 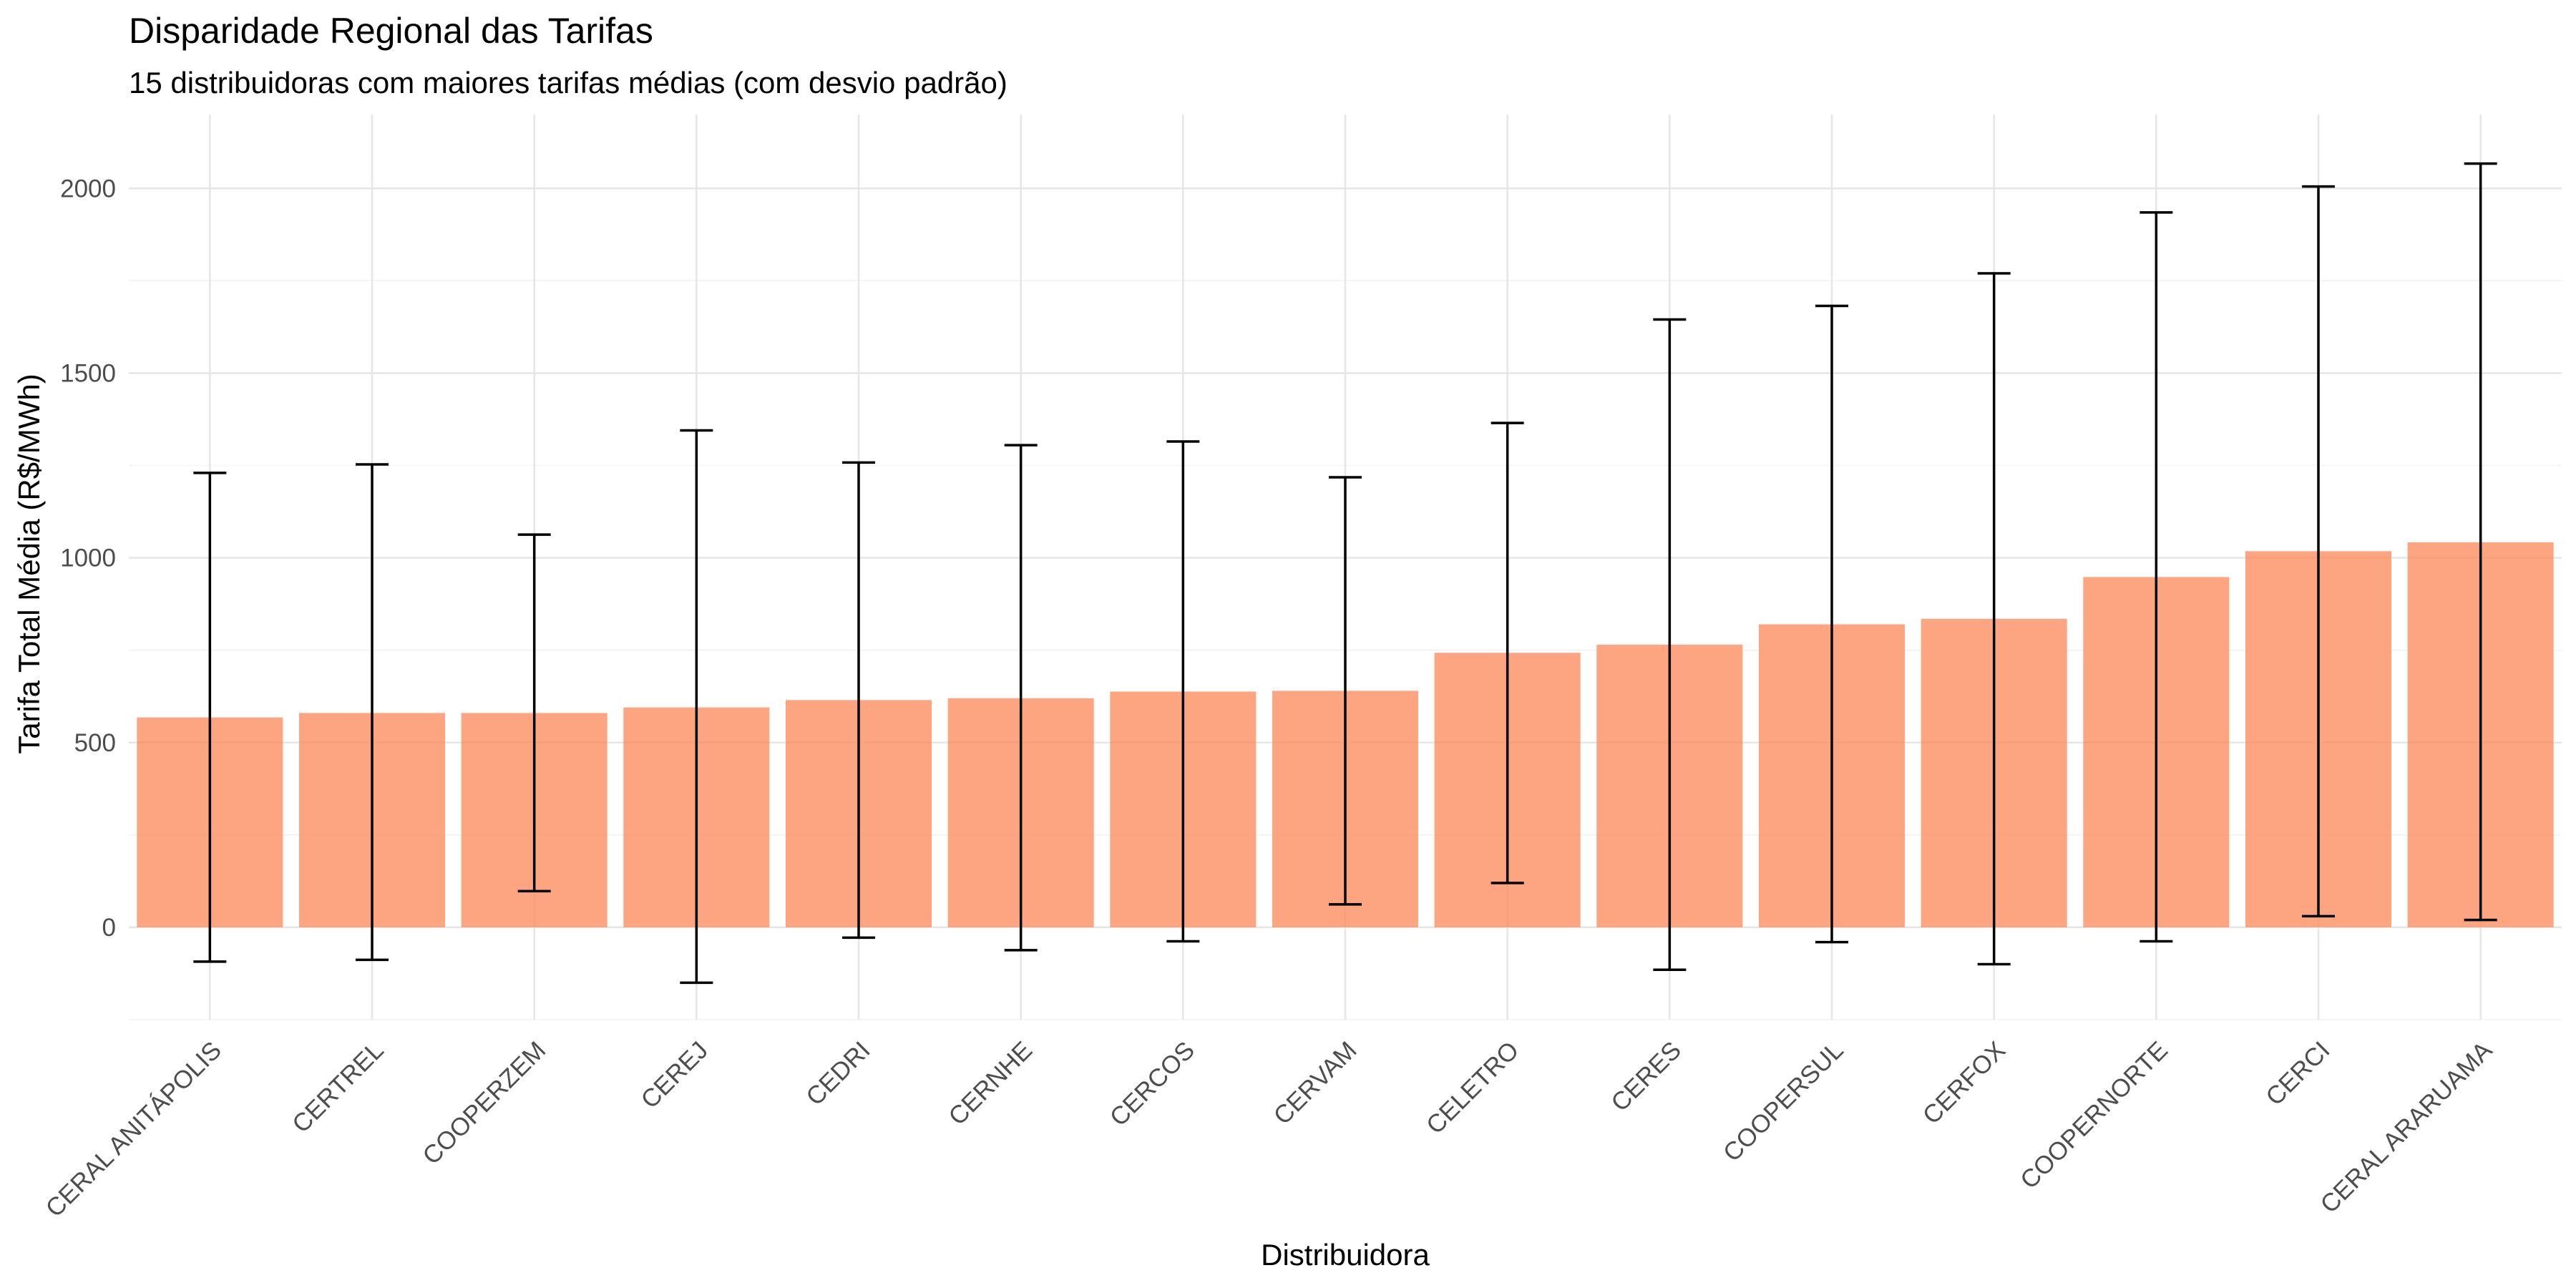 What do you see at coordinates (990, 1083) in the screenshot?
I see `x-tick-label: CERNHE` at bounding box center [990, 1083].